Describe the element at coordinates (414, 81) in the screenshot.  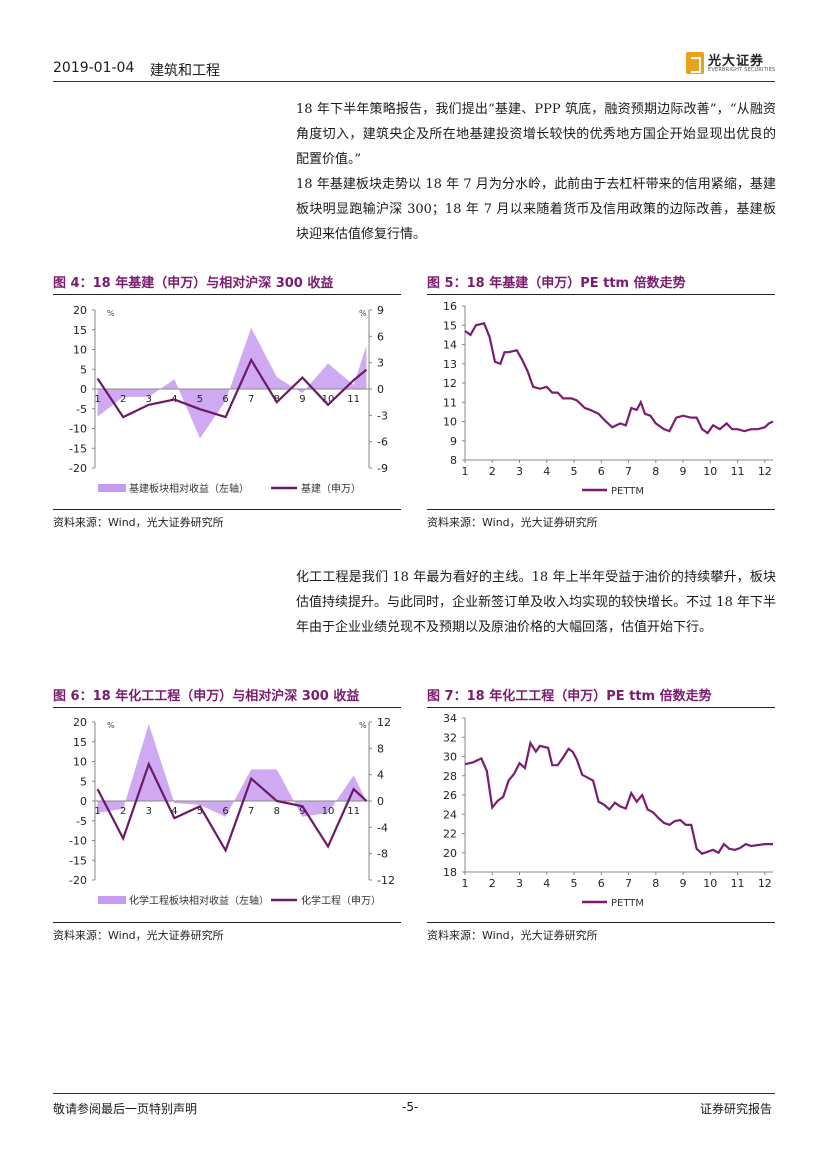
I see `header-divider` at that location.